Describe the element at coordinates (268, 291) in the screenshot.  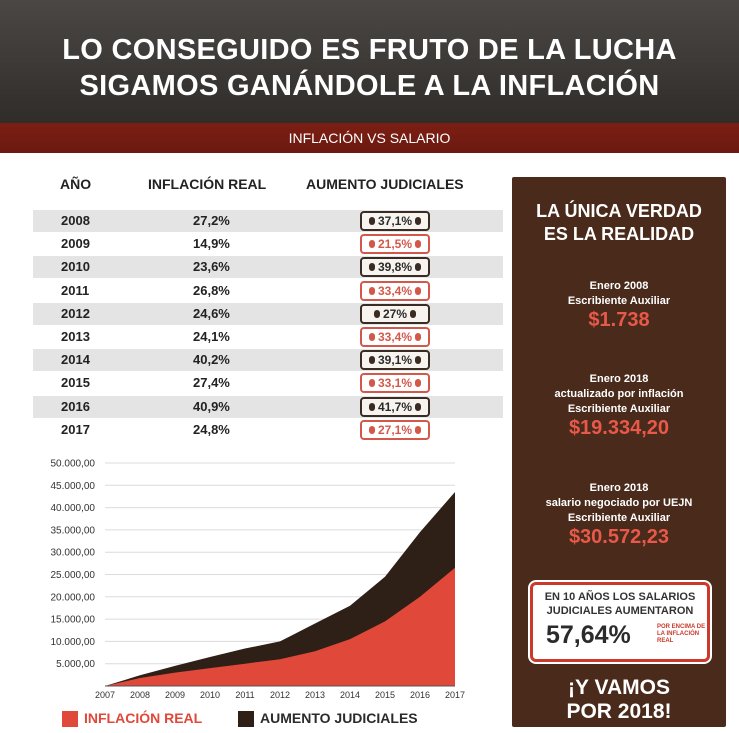
I see `table-row: 2011 26,8% 33,4%` at that location.